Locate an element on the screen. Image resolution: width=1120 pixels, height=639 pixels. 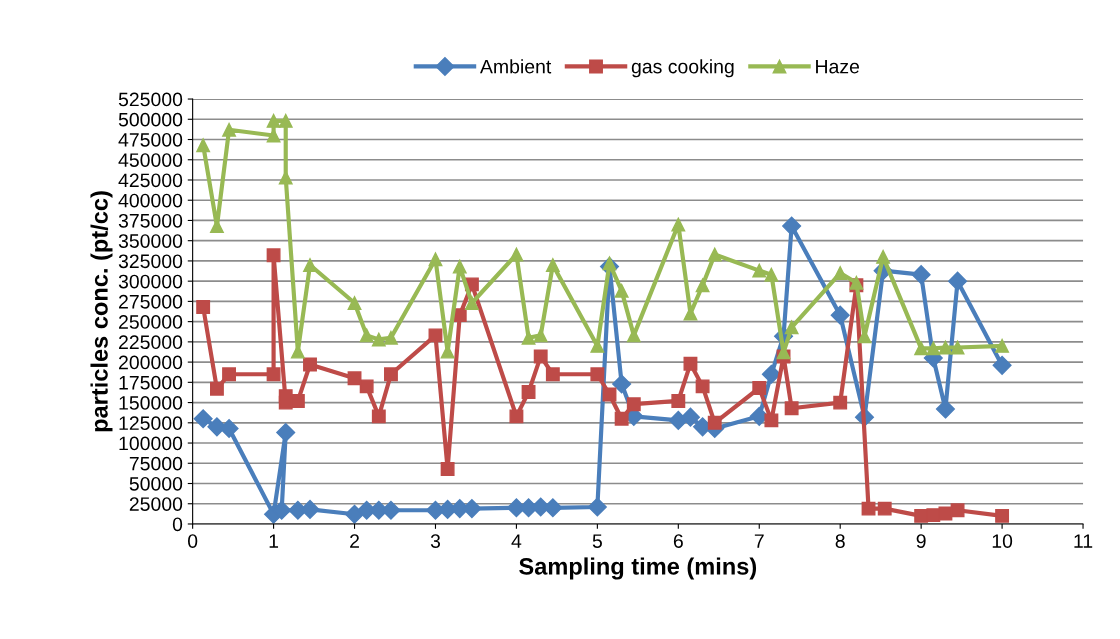
y-tick-label: 450000 is located at coordinates (150, 160).